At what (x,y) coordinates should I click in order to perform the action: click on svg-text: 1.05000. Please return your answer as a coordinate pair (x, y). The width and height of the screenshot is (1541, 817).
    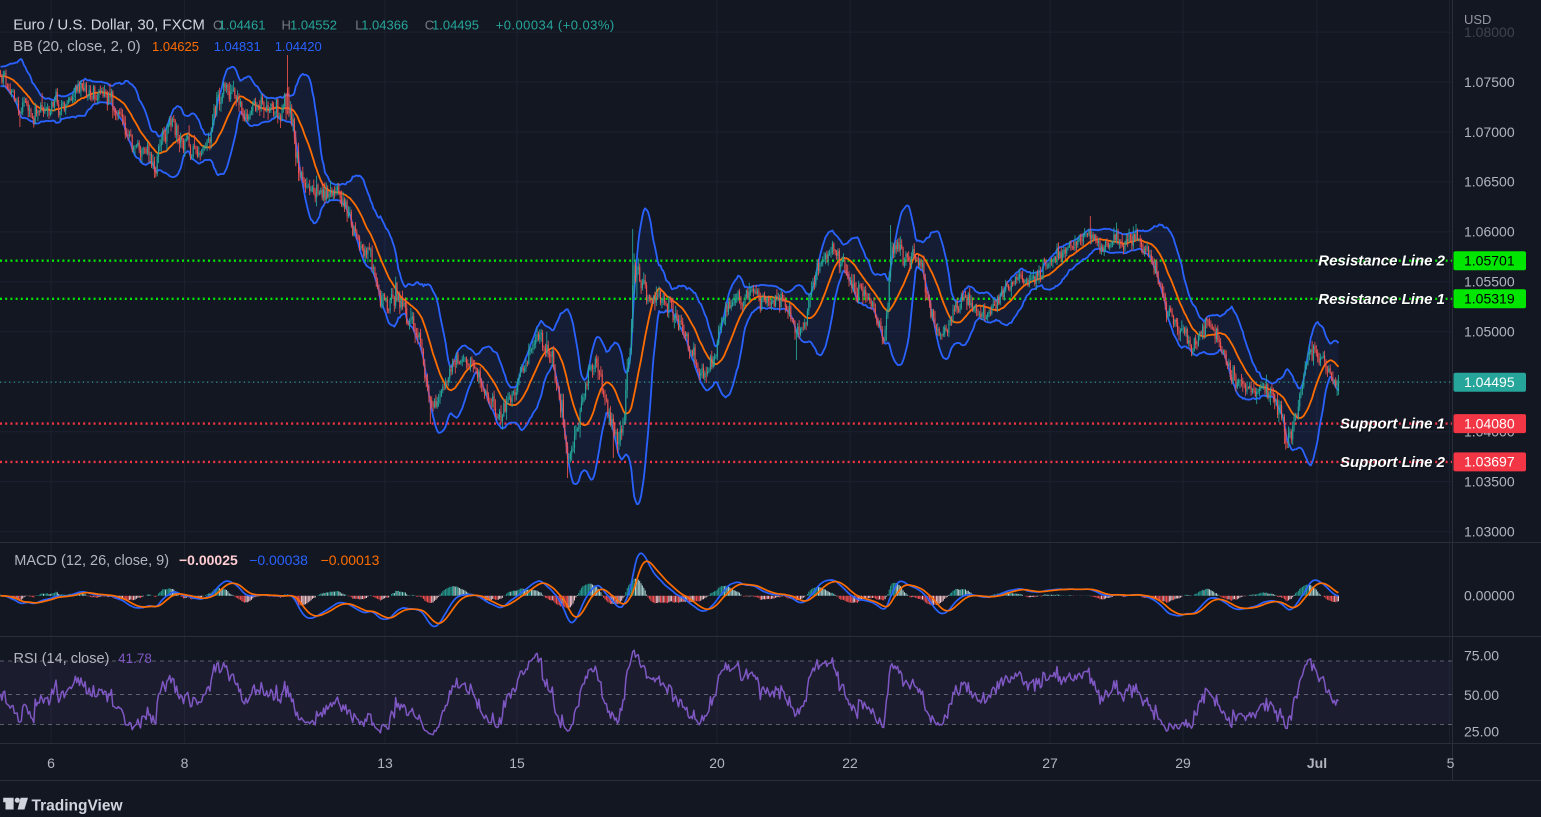
    Looking at the image, I should click on (1489, 332).